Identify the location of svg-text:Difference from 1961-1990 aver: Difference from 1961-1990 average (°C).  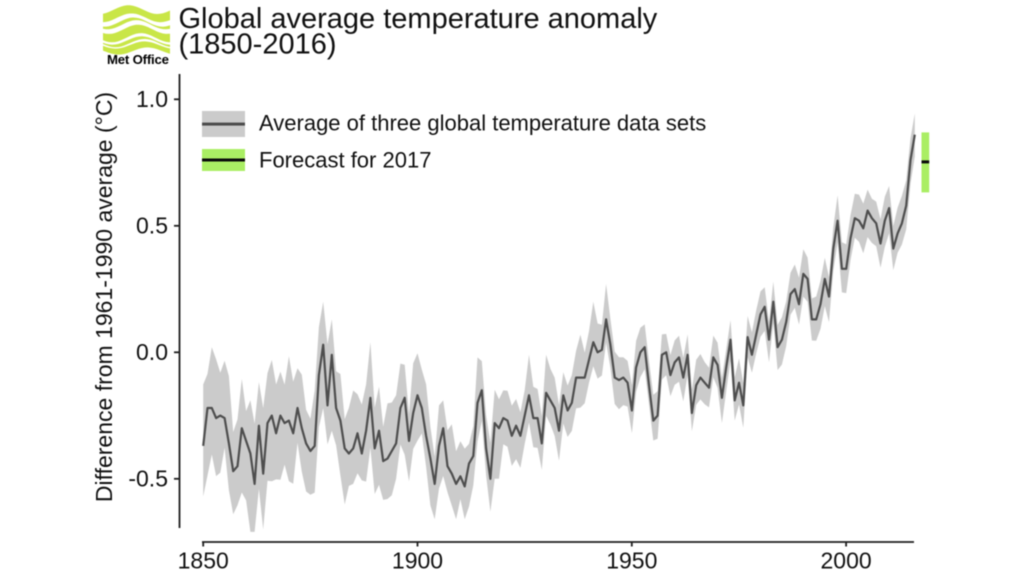
(104, 297).